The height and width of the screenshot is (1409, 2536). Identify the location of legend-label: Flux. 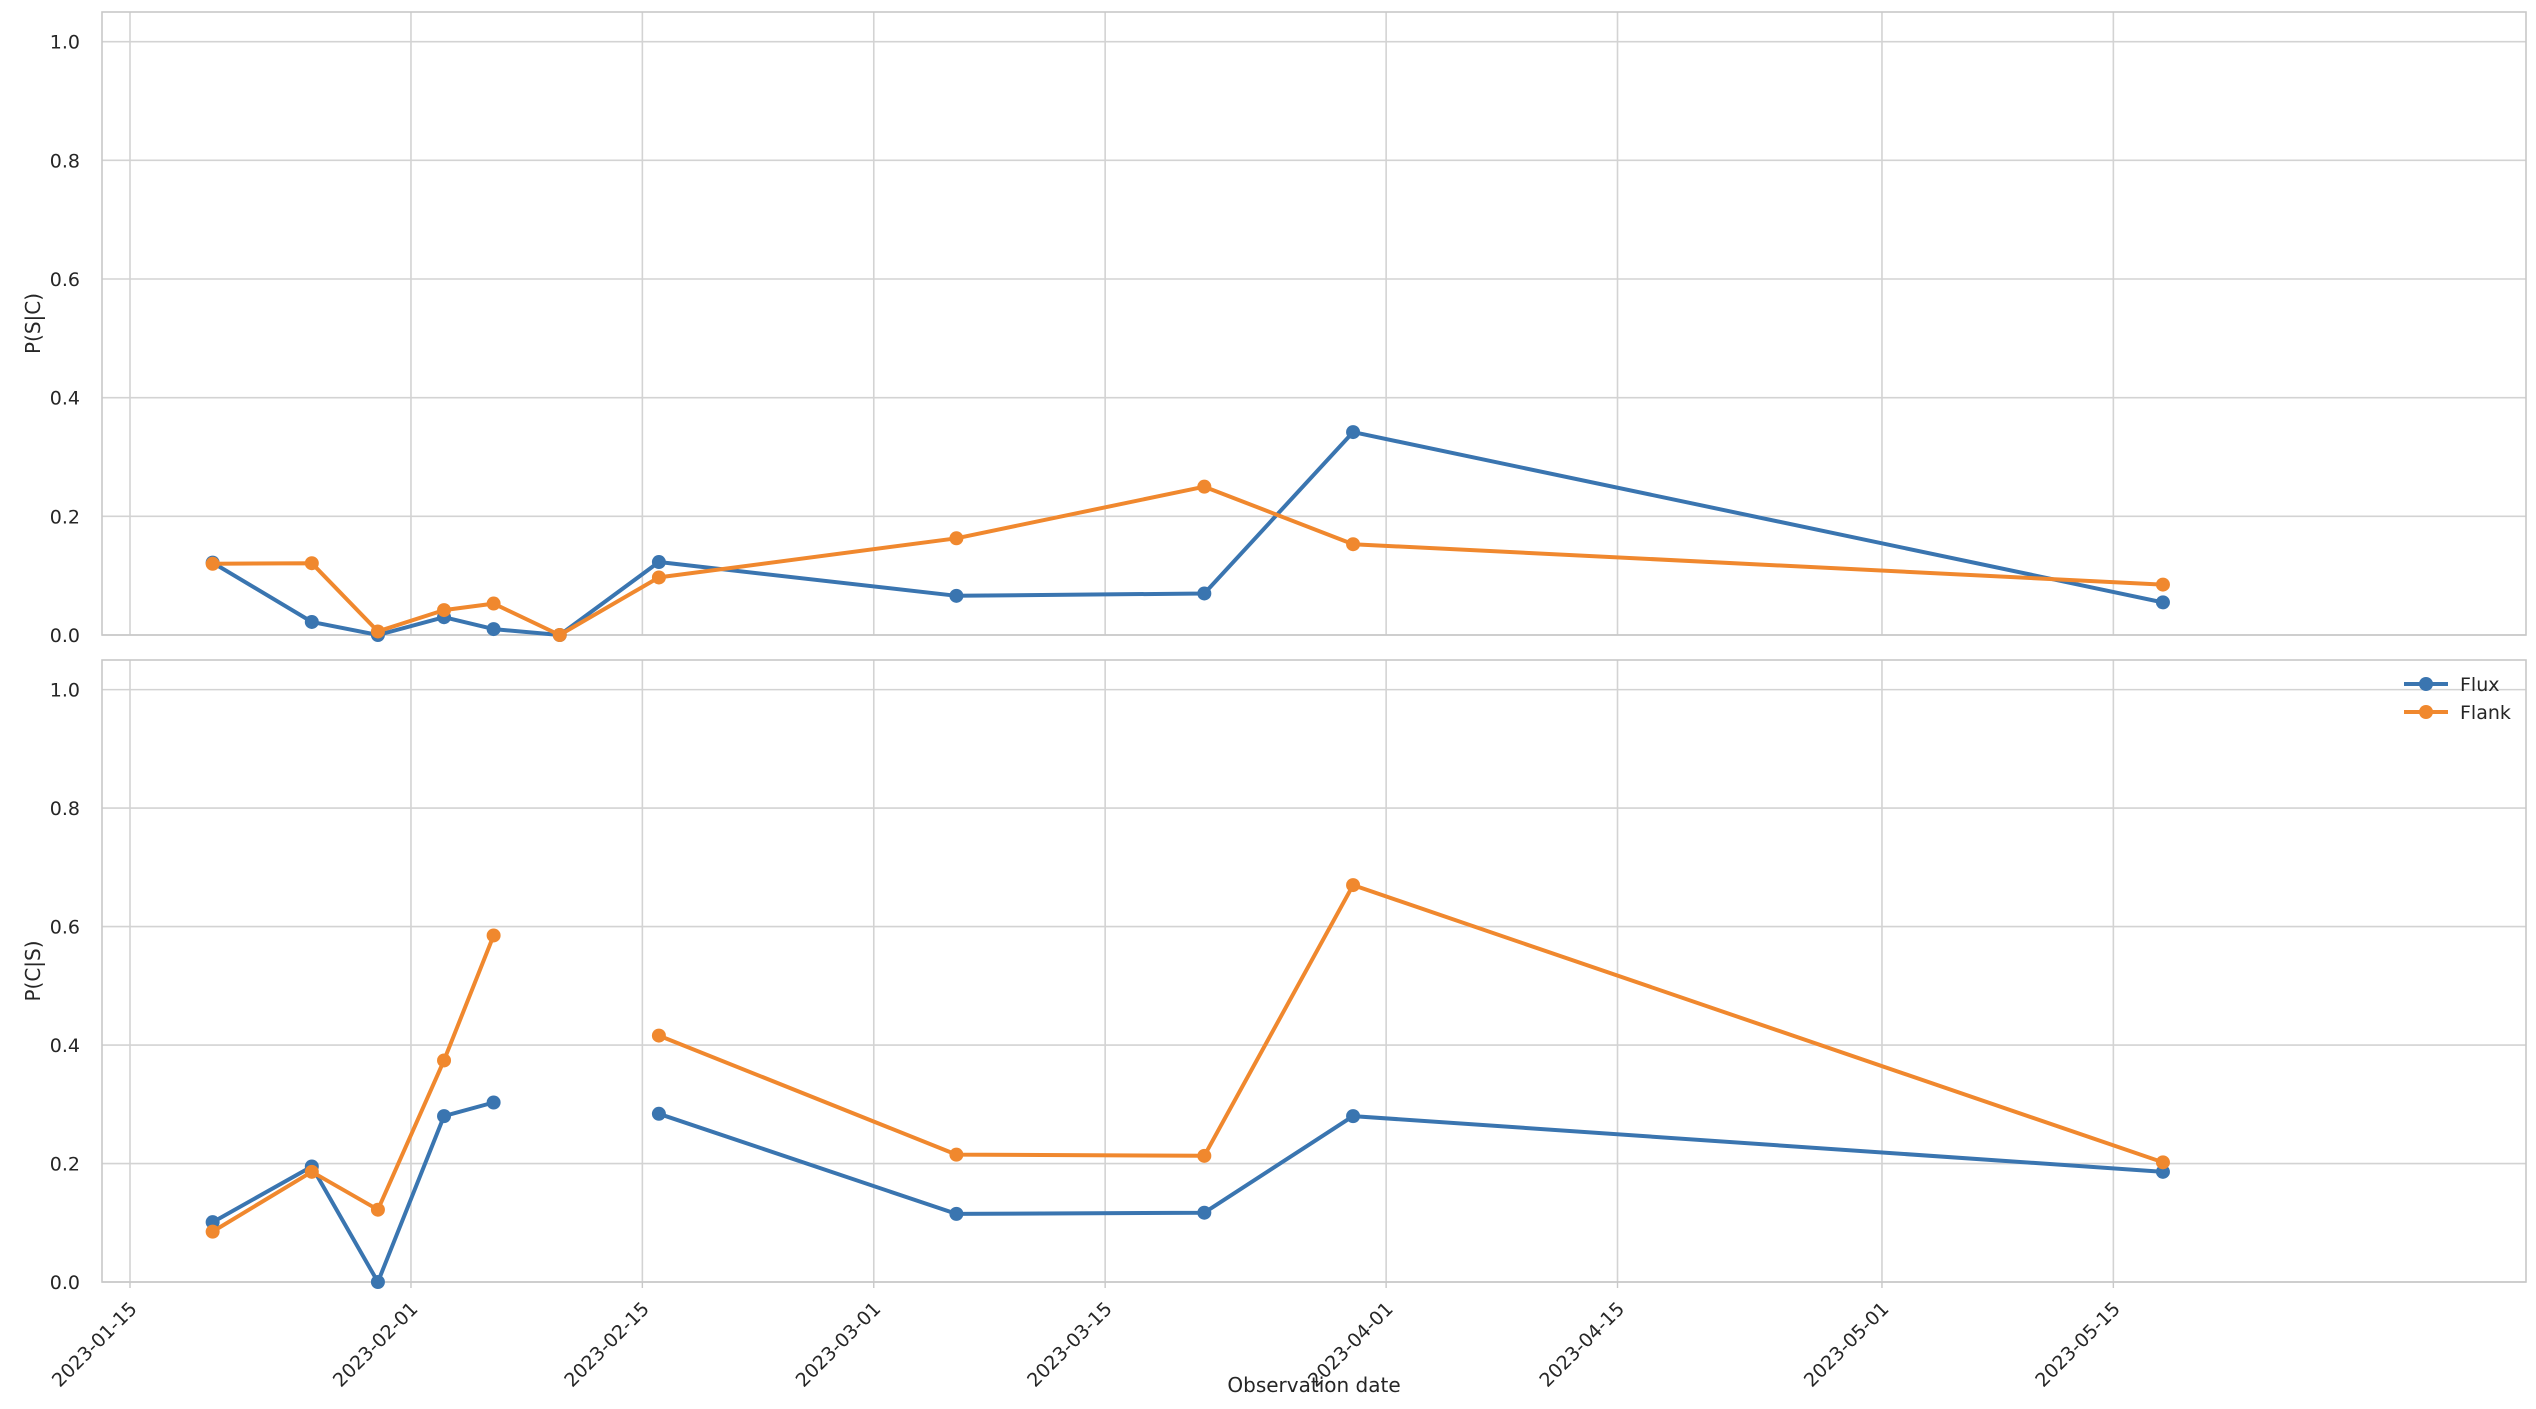
(2480, 685).